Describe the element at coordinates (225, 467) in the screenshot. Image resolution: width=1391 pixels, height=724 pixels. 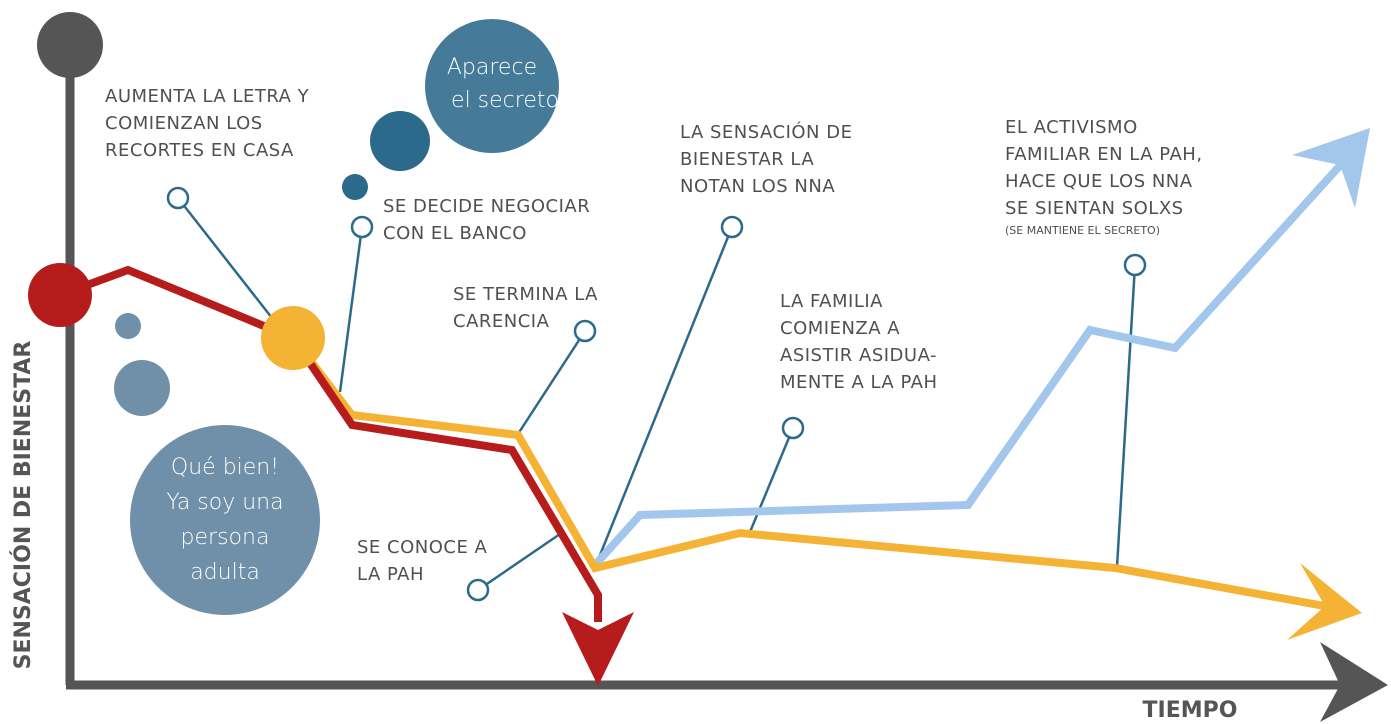
I see `bubble-text: Qué bien!` at that location.